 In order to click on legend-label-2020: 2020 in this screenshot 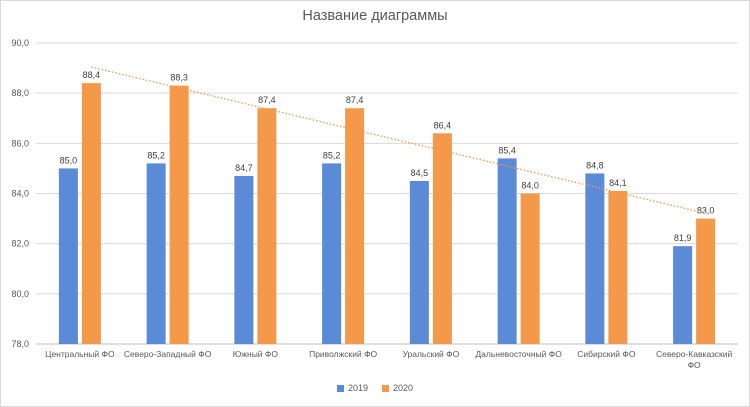, I will do `click(403, 388)`.